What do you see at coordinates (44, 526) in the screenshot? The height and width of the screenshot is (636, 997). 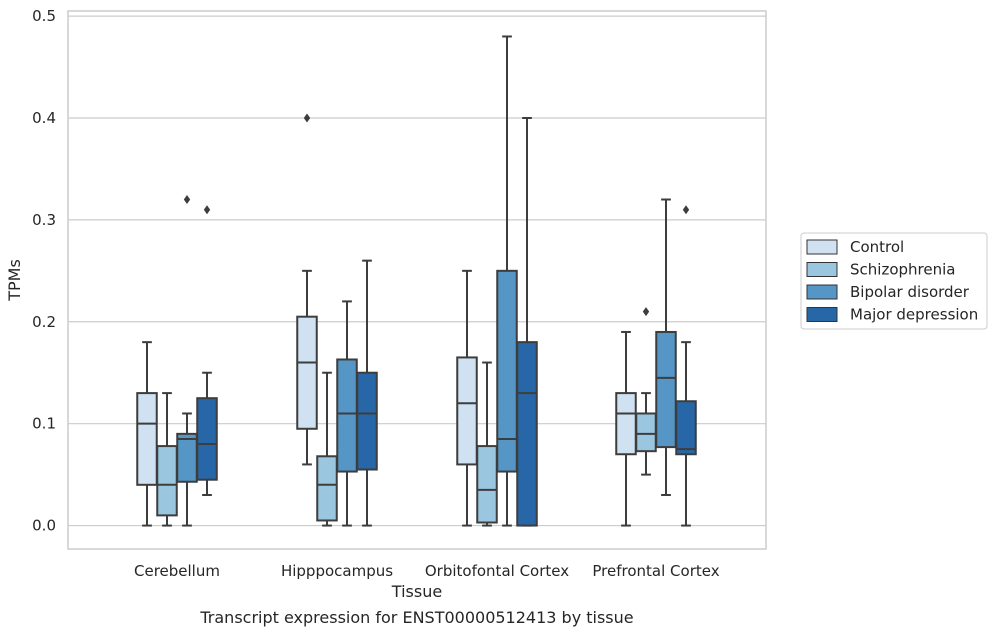 I see `y-tick-label: 0.0` at bounding box center [44, 526].